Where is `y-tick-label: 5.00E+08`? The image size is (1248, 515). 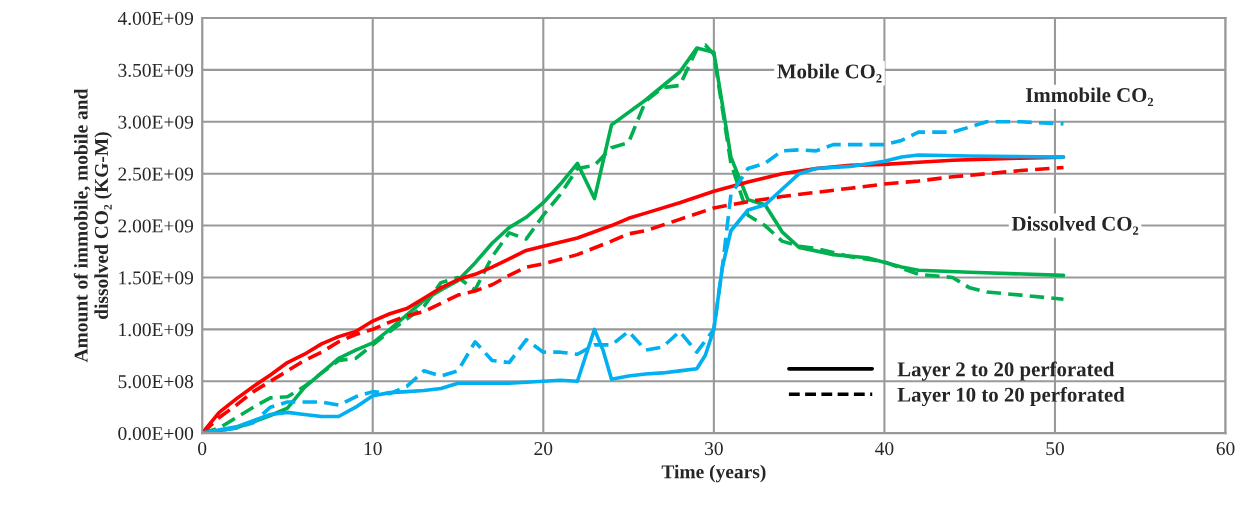 y-tick-label: 5.00E+08 is located at coordinates (156, 382).